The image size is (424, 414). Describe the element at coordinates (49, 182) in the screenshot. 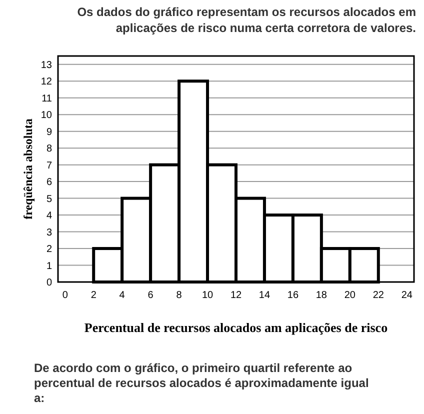

I see `y-tick-label: 6` at that location.